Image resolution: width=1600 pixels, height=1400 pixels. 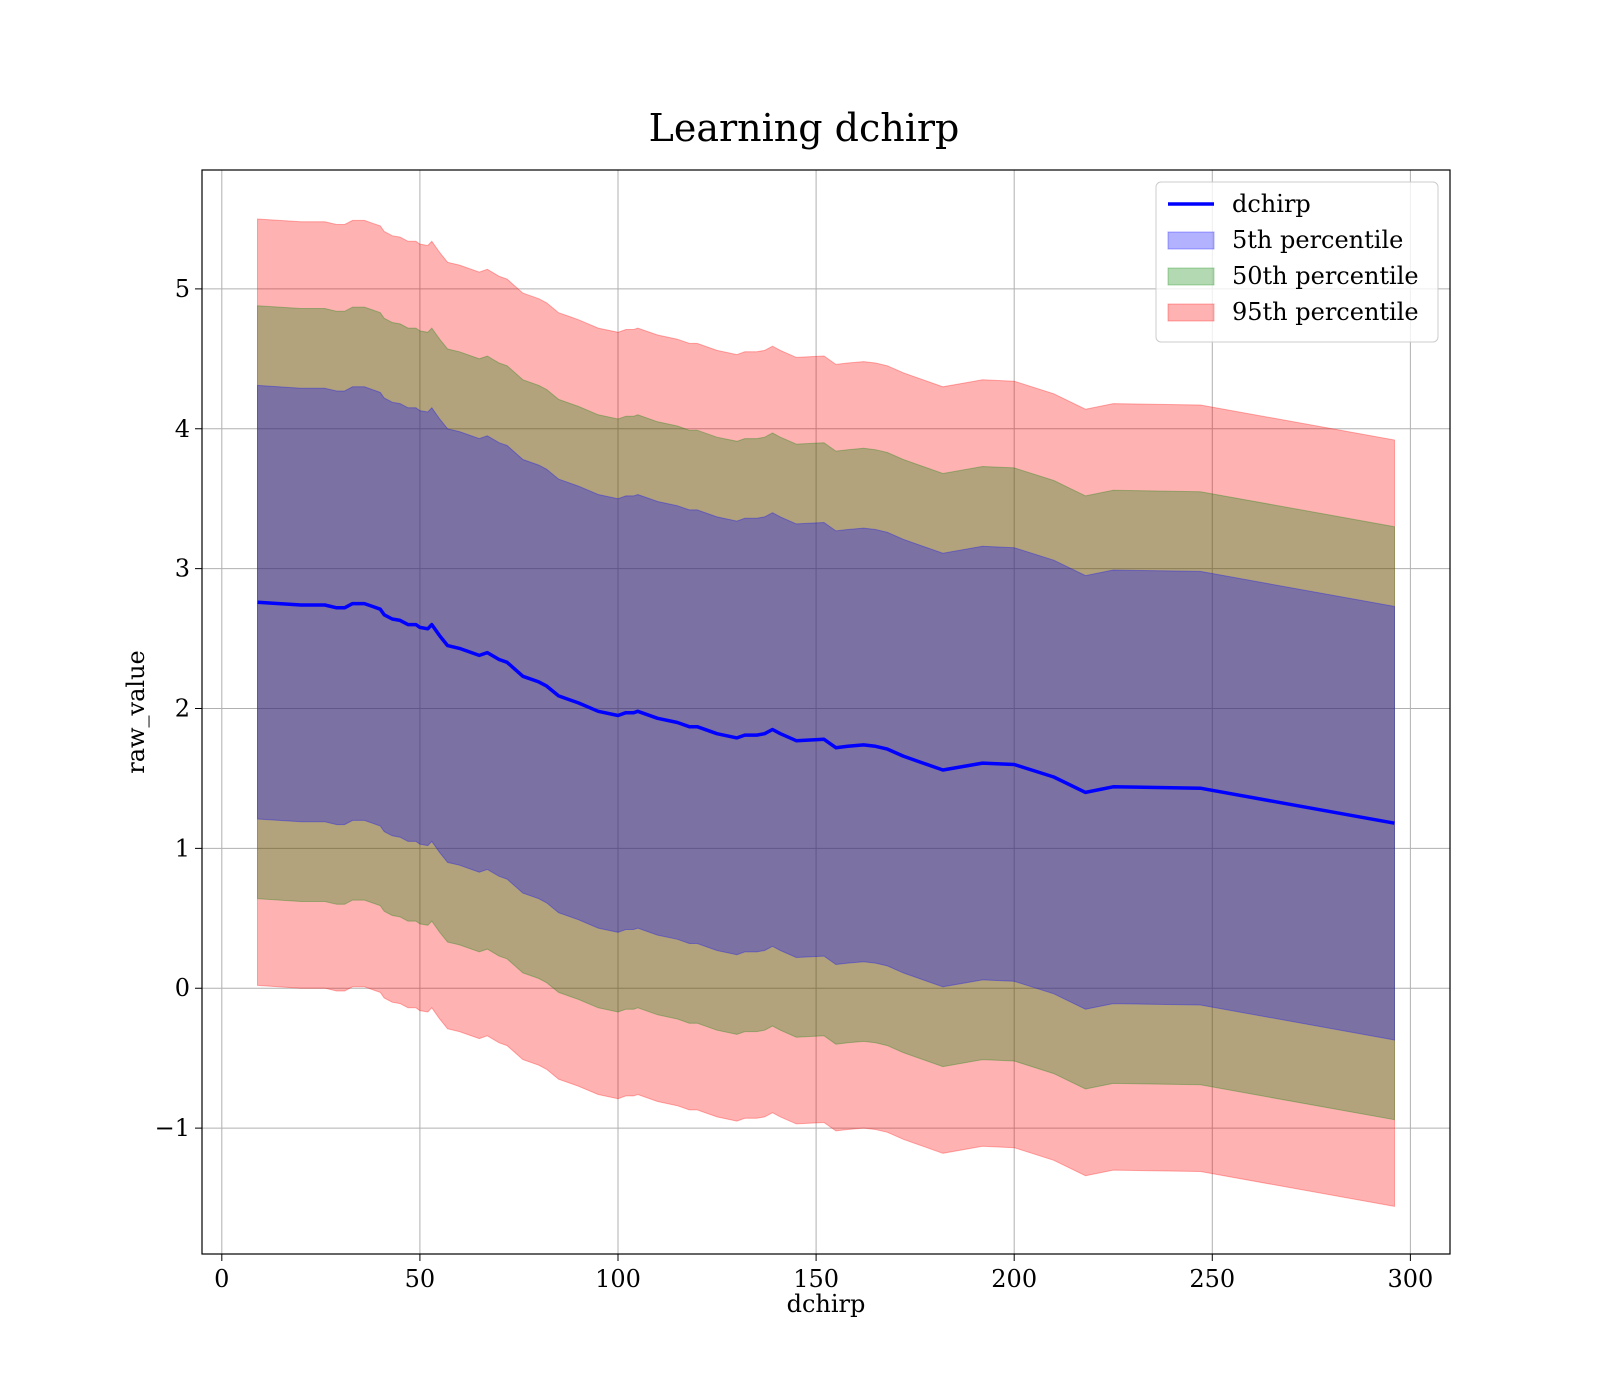 I want to click on dchirp-line-layer, so click(x=826, y=712).